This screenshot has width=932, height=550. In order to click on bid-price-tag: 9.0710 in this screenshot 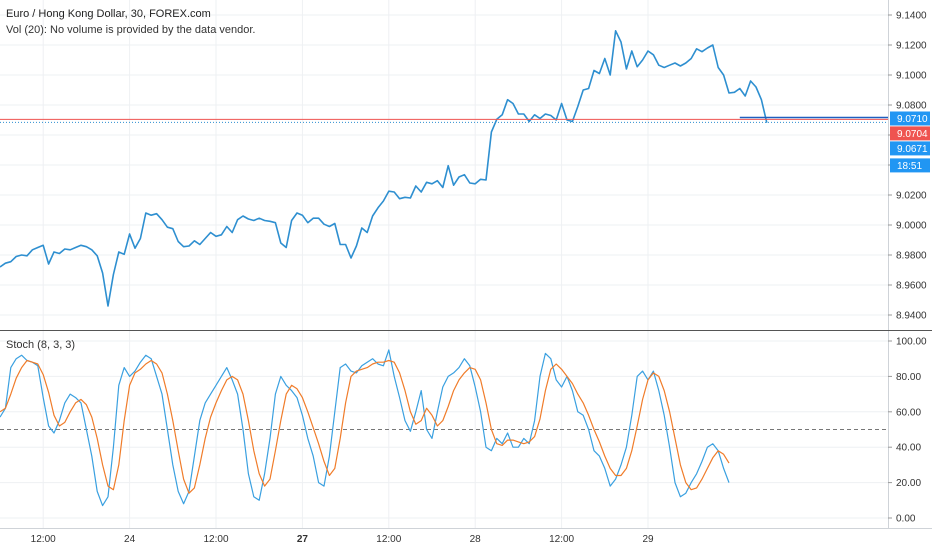, I will do `click(912, 119)`.